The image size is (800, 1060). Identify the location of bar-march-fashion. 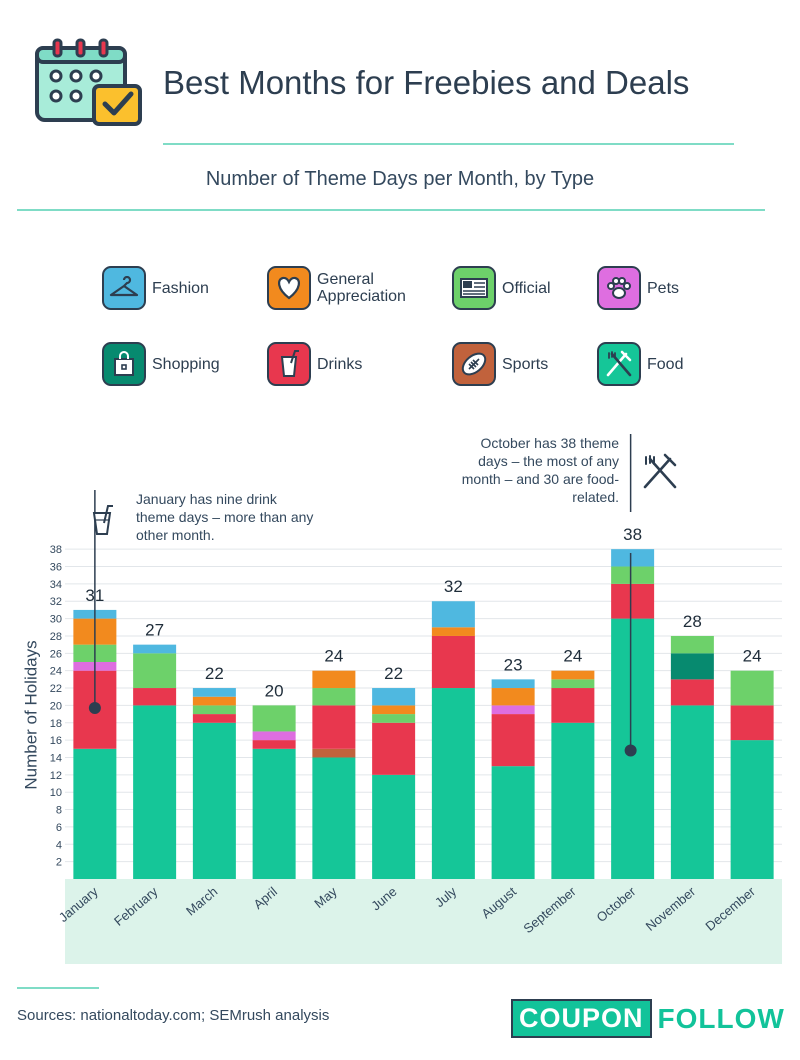
(214, 692).